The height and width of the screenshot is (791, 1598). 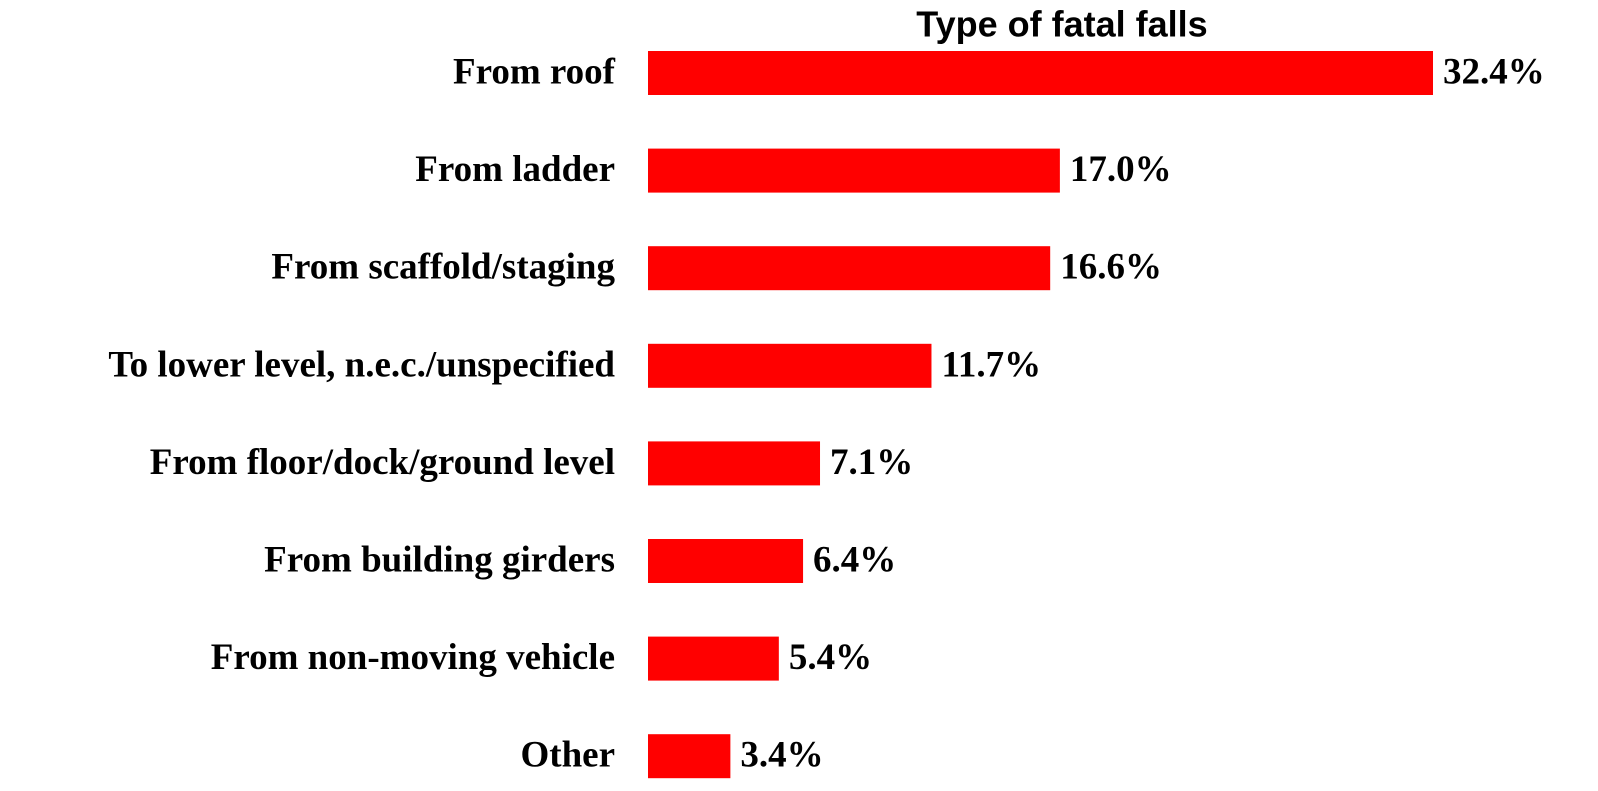 I want to click on value-label: 17.0%, so click(x=1121, y=169).